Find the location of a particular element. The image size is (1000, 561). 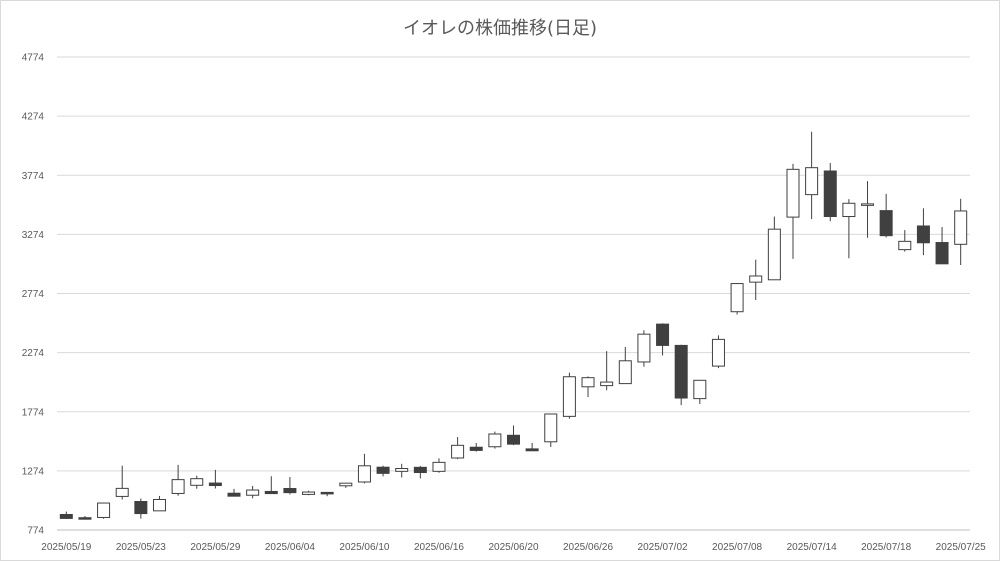

y-axis-labels: 774 1274 1774 2274 2774 3274 3774 4274 4774 is located at coordinates (33, 295).